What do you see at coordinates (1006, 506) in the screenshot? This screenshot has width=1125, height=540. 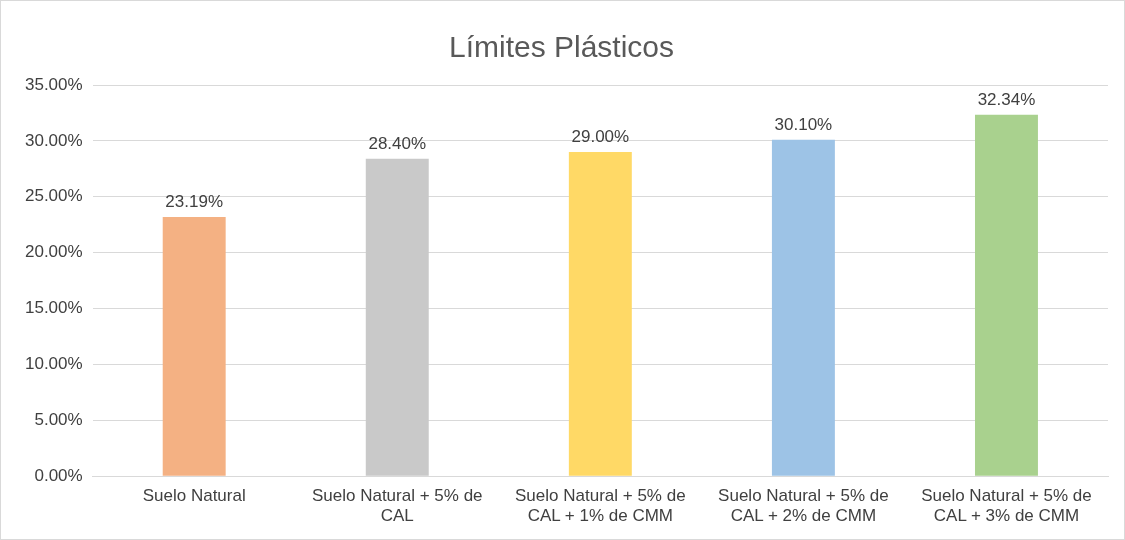 I see `x-tick-label: Suelo Natural + 5% de CAL + 3% de CMM` at bounding box center [1006, 506].